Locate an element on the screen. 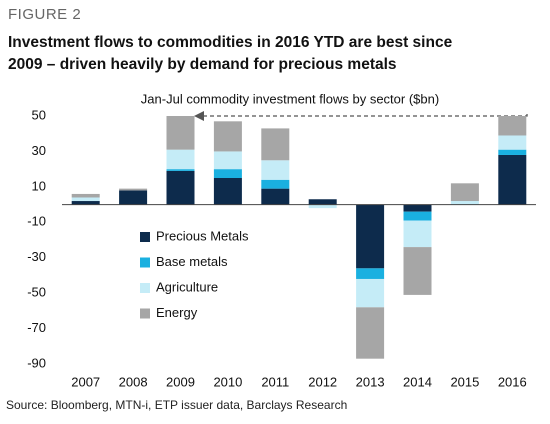 Image resolution: width=550 pixels, height=424 pixels. legend-label: Precious Metals is located at coordinates (202, 235).